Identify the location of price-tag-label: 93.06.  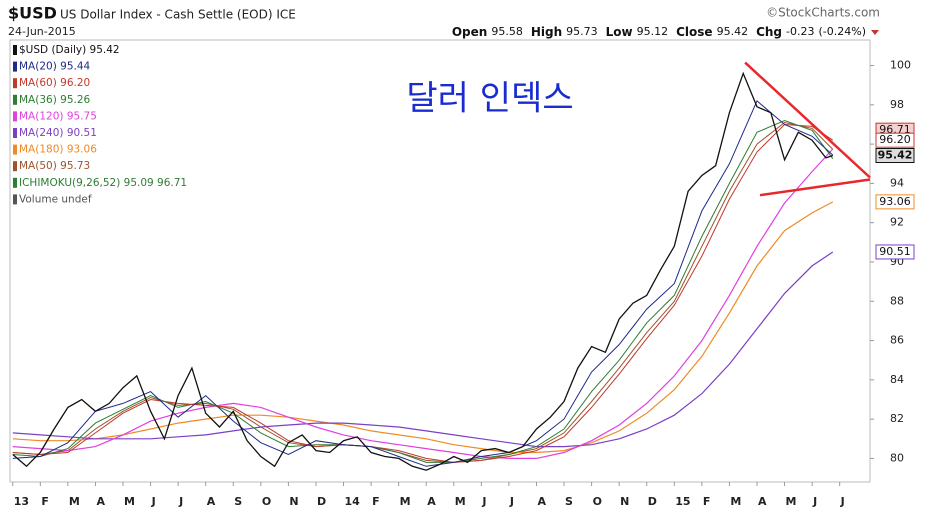
(895, 201).